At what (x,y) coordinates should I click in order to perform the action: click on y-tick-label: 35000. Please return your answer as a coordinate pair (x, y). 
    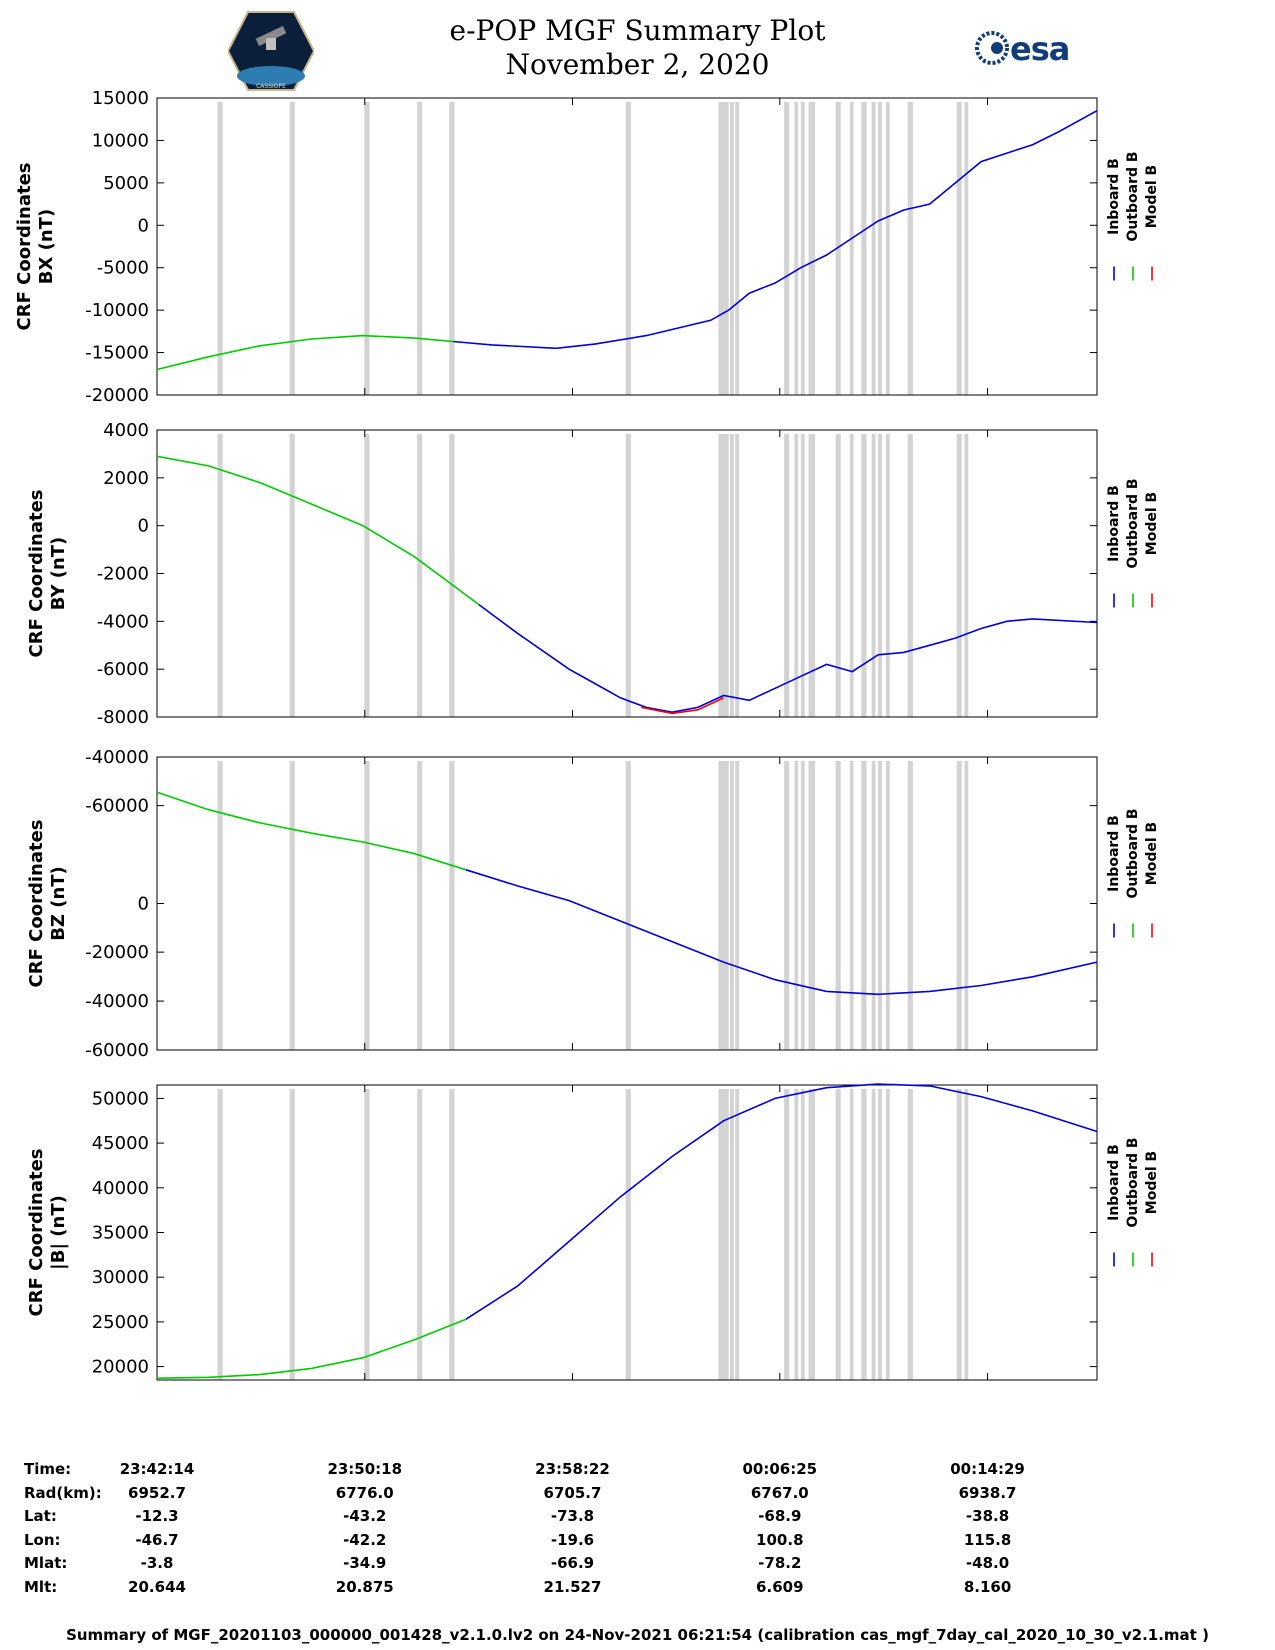
    Looking at the image, I should click on (120, 1233).